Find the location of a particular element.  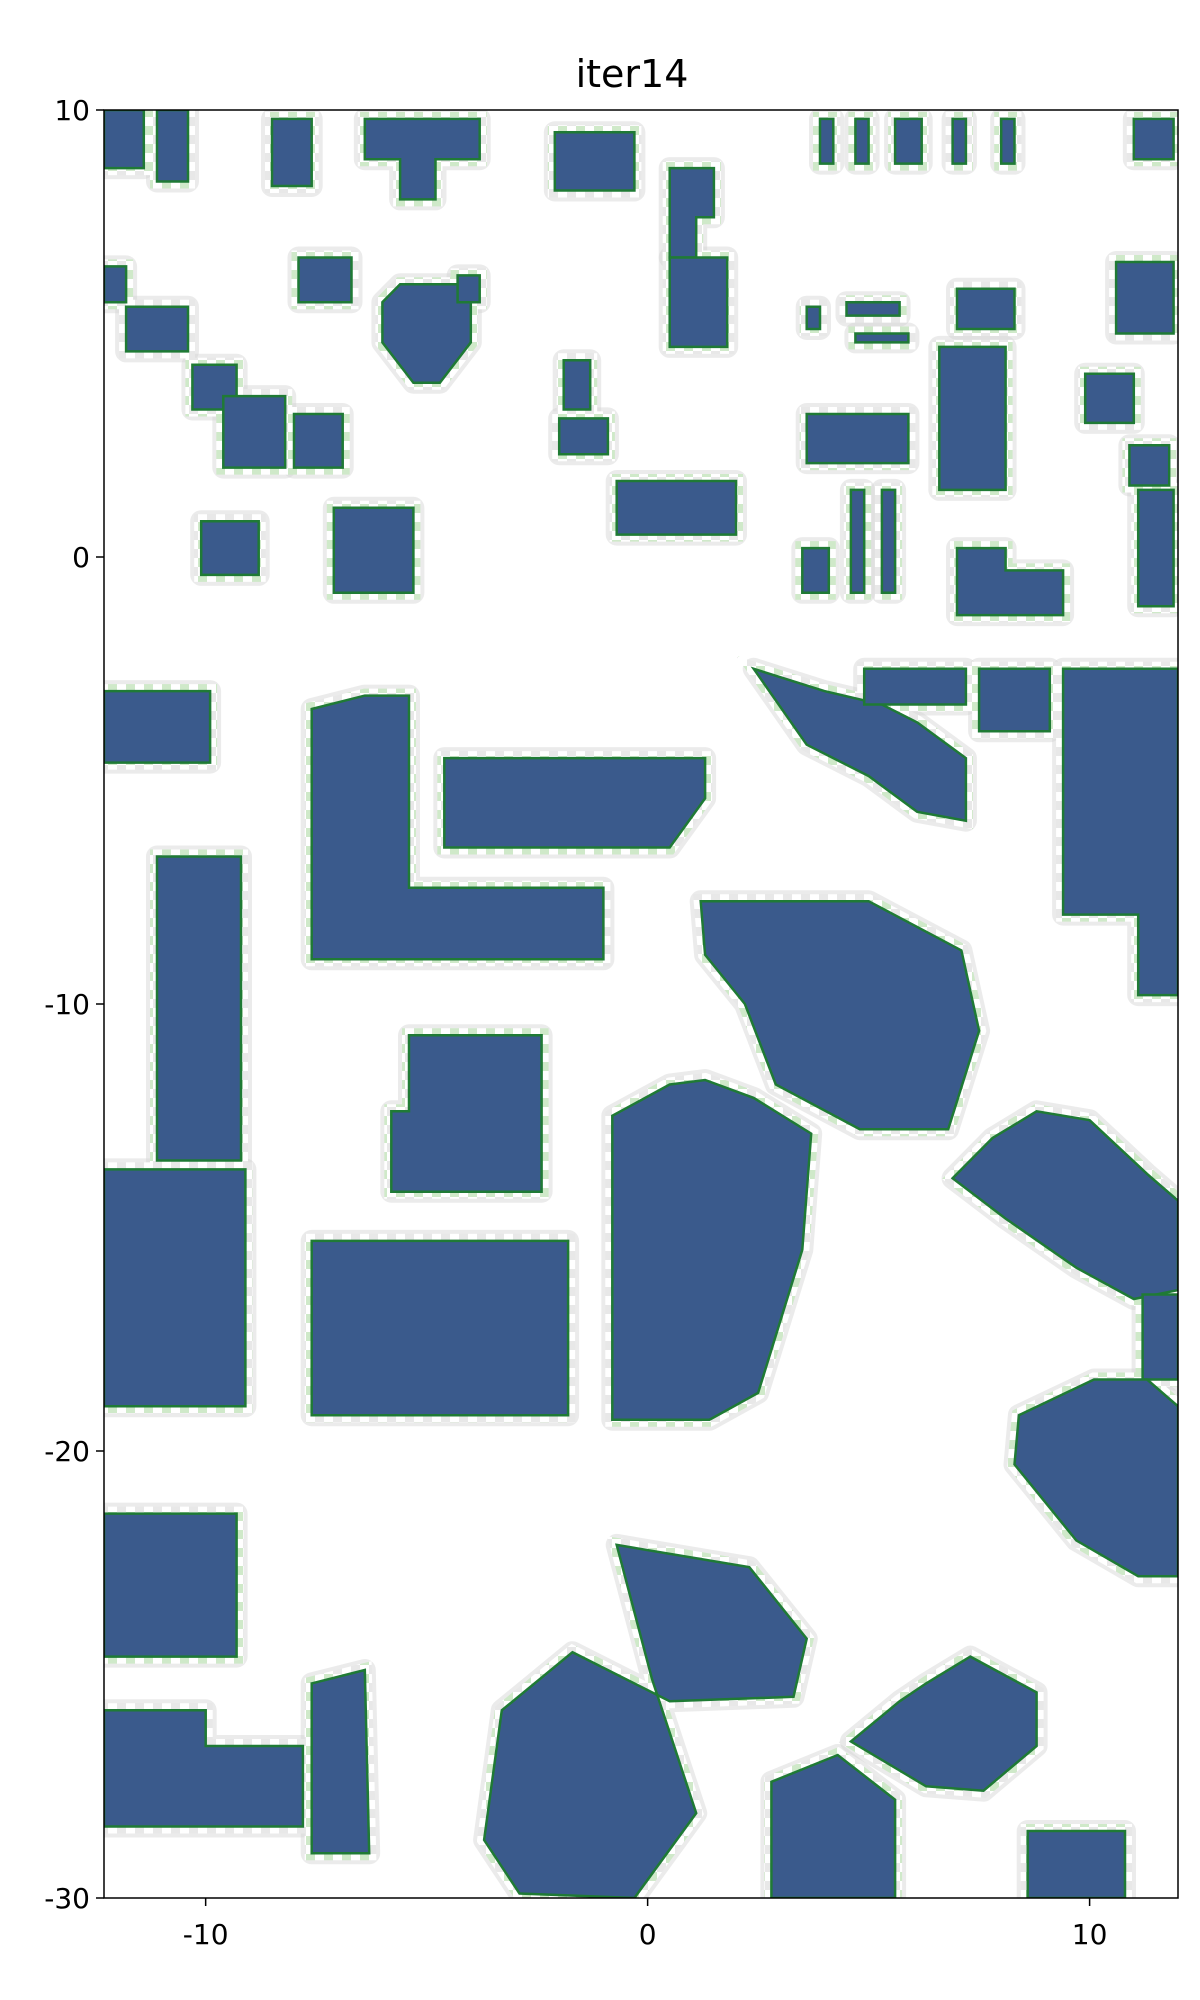

y-tick-label: -30 is located at coordinates (67, 1898).